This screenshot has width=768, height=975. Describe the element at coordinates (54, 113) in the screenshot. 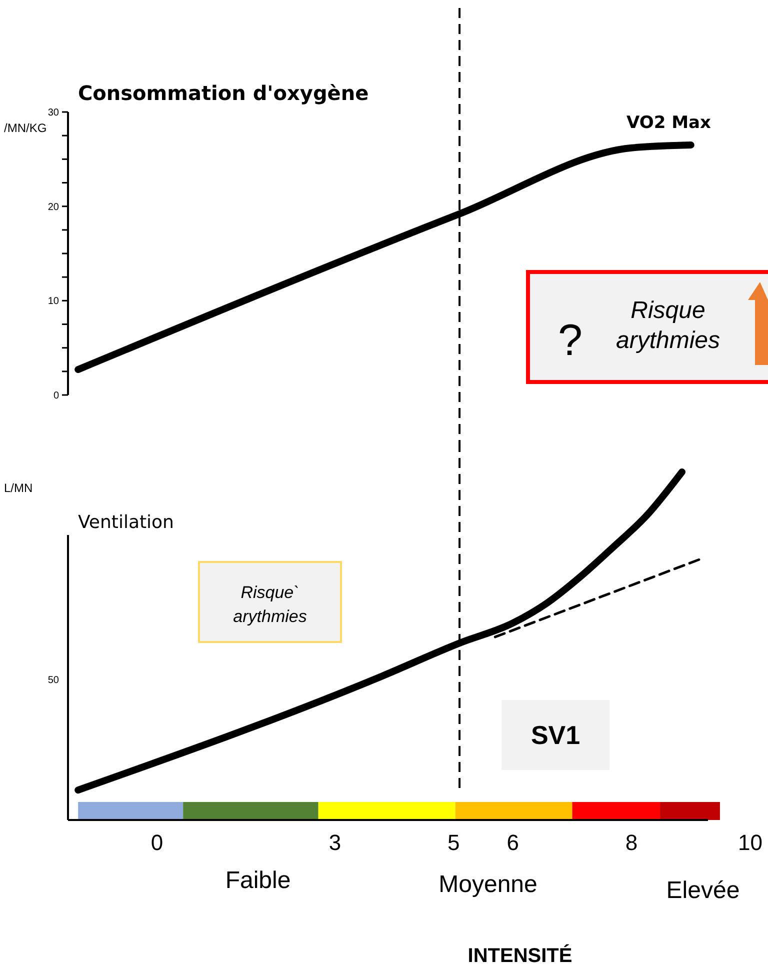

I see `y-tick-label: 30` at that location.